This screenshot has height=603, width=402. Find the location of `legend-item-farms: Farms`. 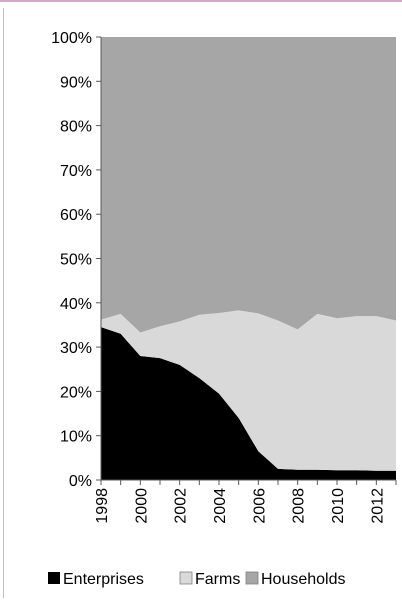

legend-item-farms: Farms is located at coordinates (209, 579).